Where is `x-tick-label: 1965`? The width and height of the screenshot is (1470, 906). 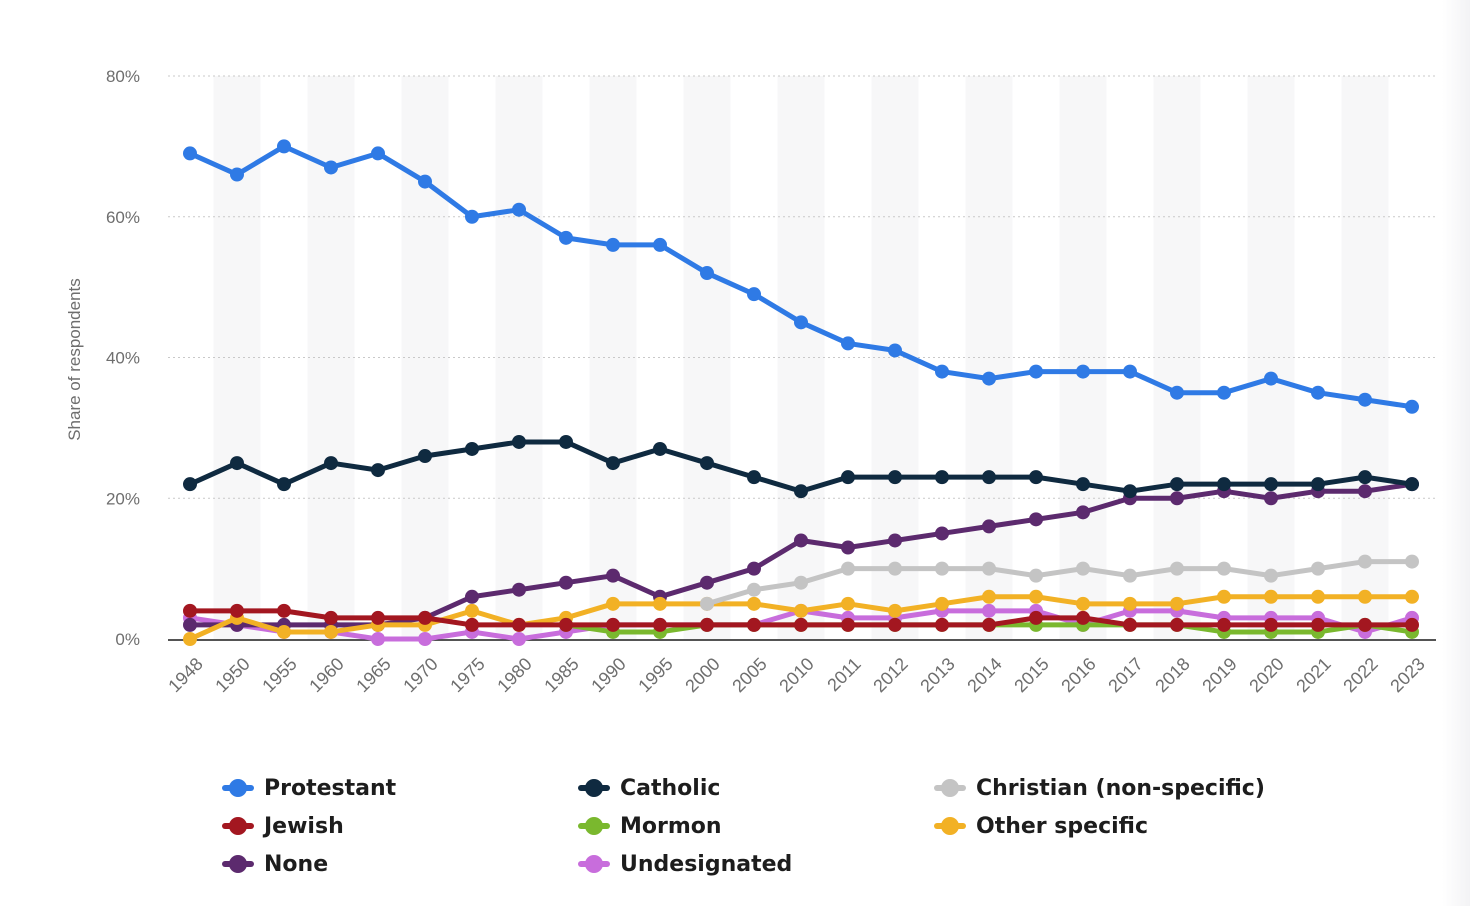 x-tick-label: 1965 is located at coordinates (373, 675).